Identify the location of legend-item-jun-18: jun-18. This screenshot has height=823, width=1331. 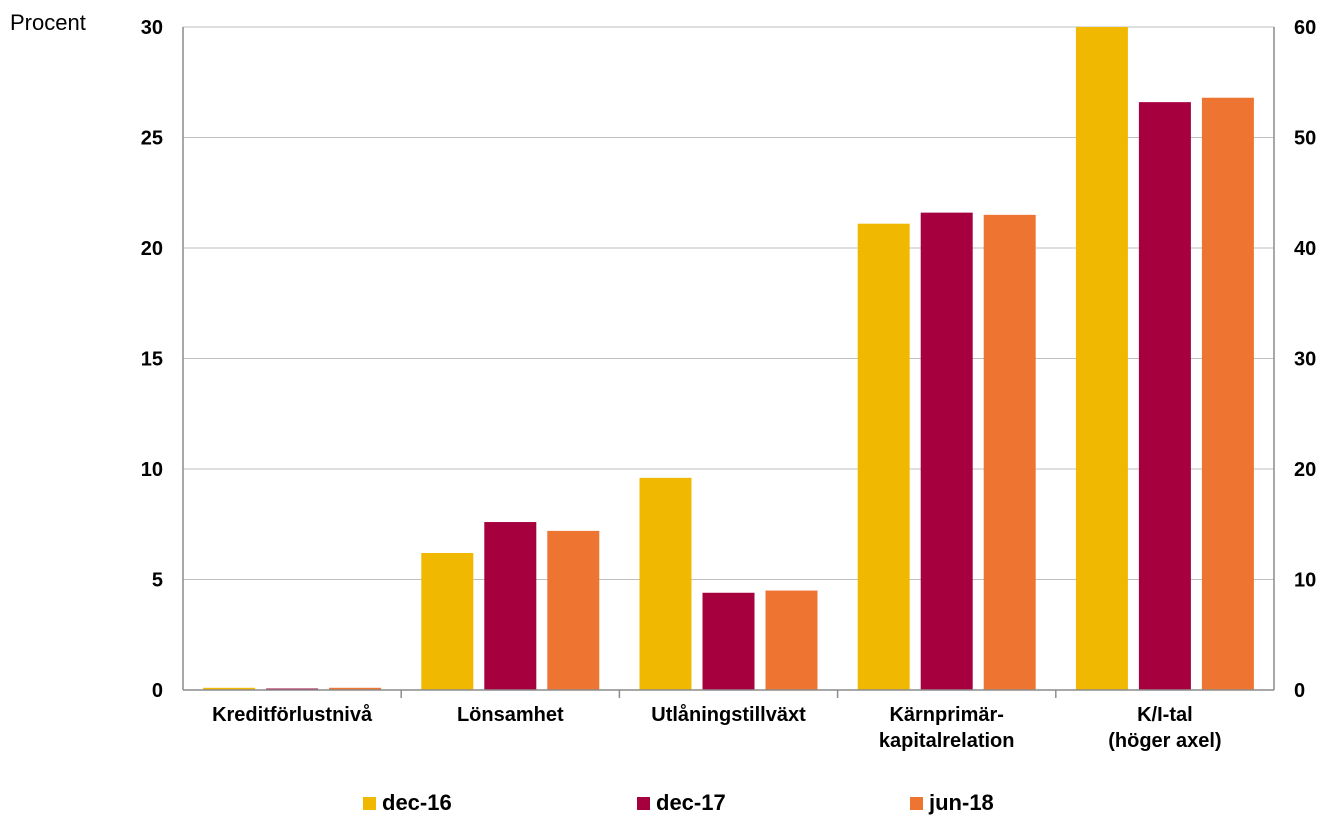
(952, 803).